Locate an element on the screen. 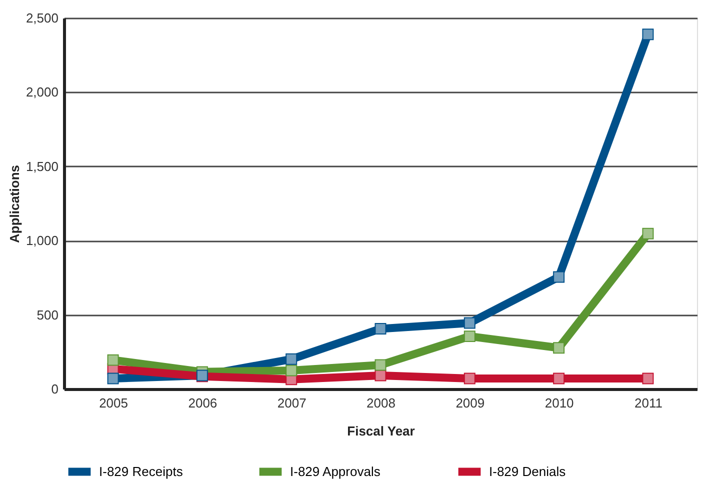 Image resolution: width=709 pixels, height=495 pixels. x-tick-label: 2008 is located at coordinates (381, 403).